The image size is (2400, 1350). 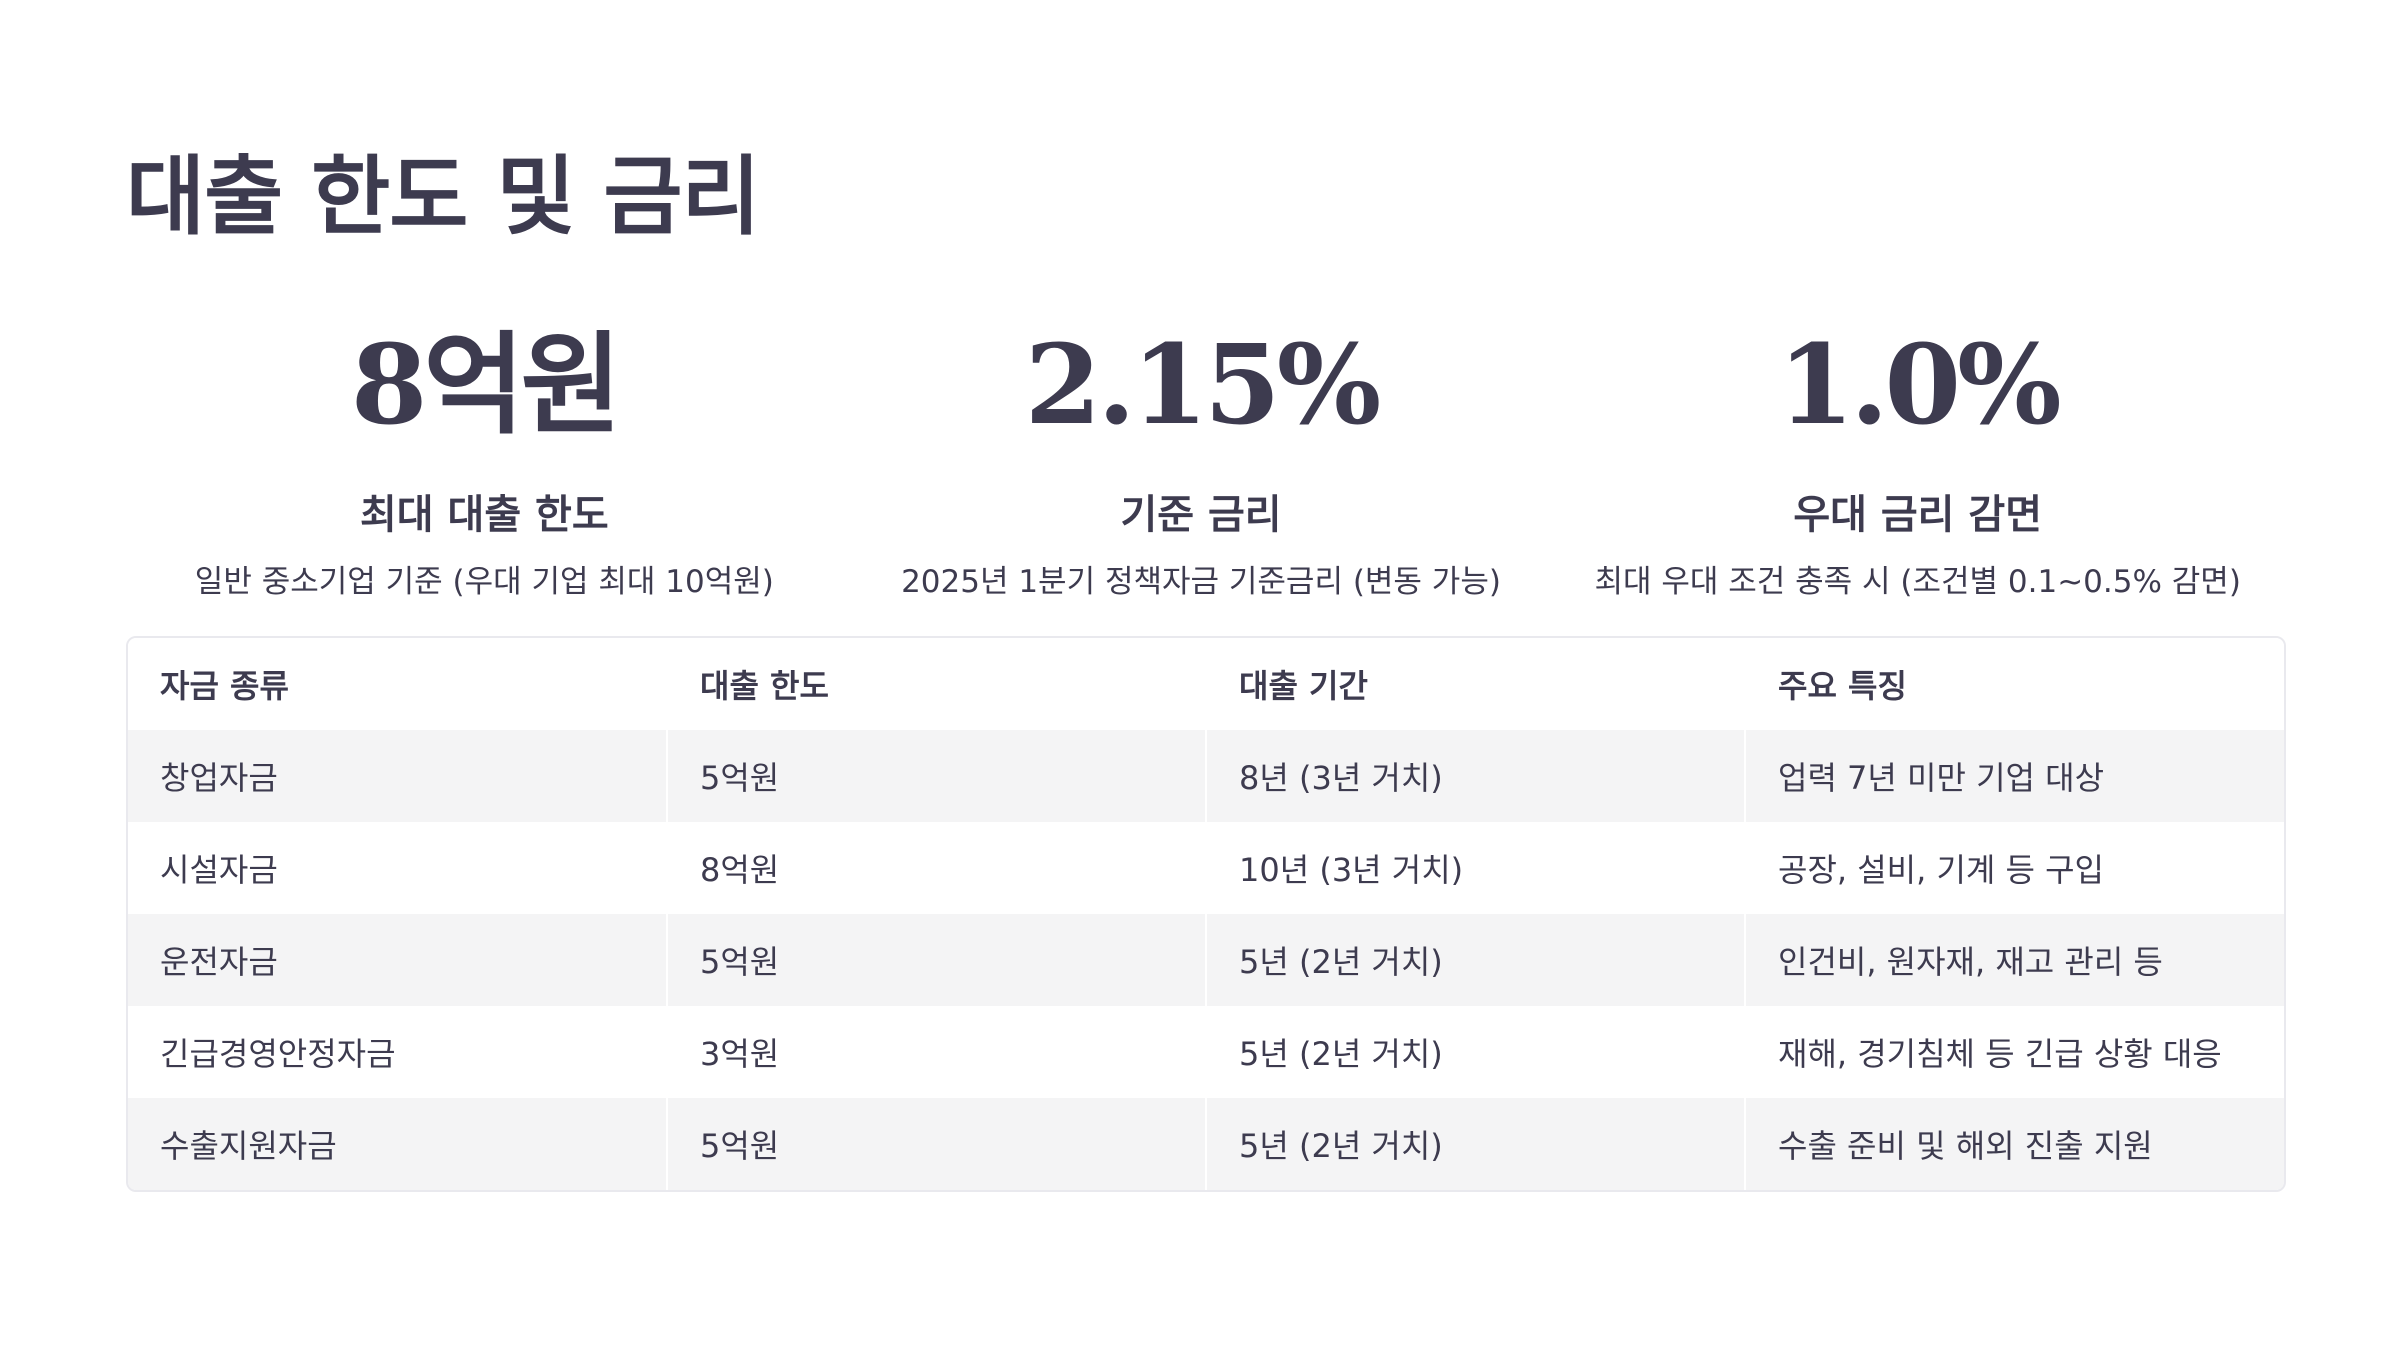 What do you see at coordinates (2014, 776) in the screenshot?
I see `table-cell: 업력 7년 미만 기업 대상` at bounding box center [2014, 776].